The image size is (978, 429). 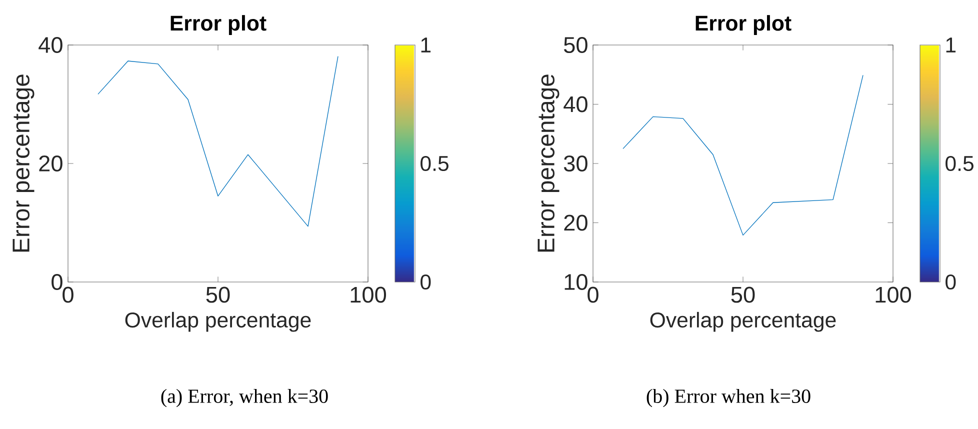 What do you see at coordinates (728, 398) in the screenshot?
I see `text: (b) Error when k=30` at bounding box center [728, 398].